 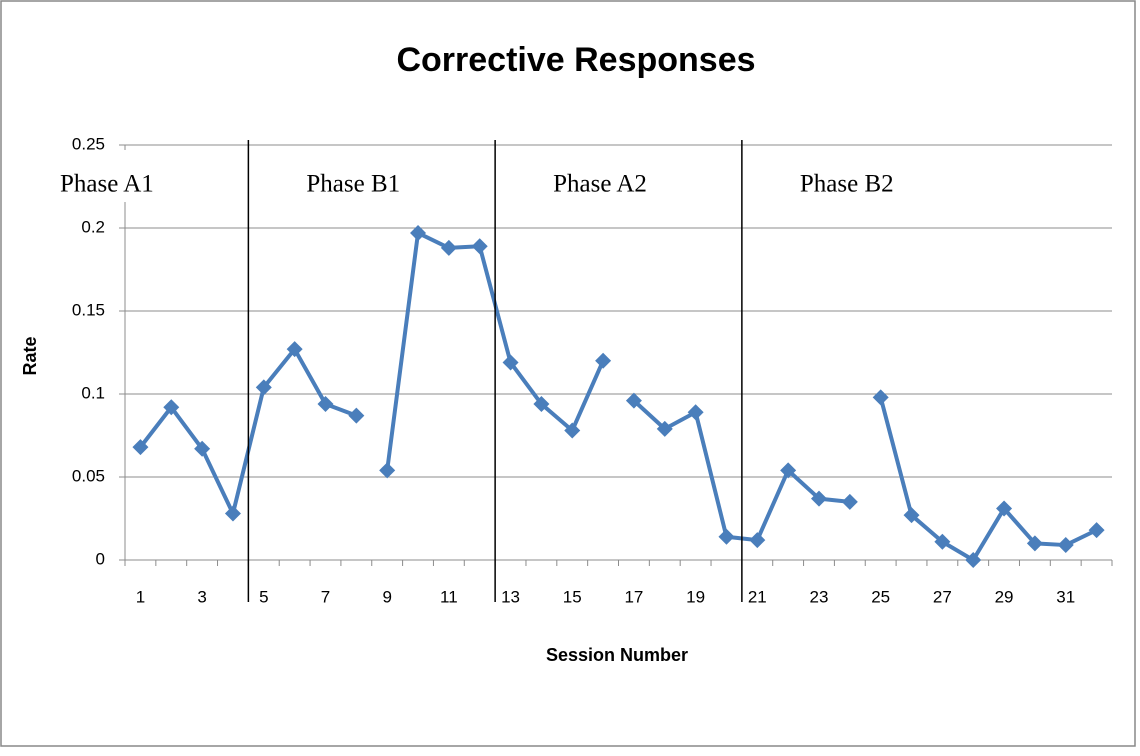 I want to click on x-tick-label: 23, so click(x=819, y=596).